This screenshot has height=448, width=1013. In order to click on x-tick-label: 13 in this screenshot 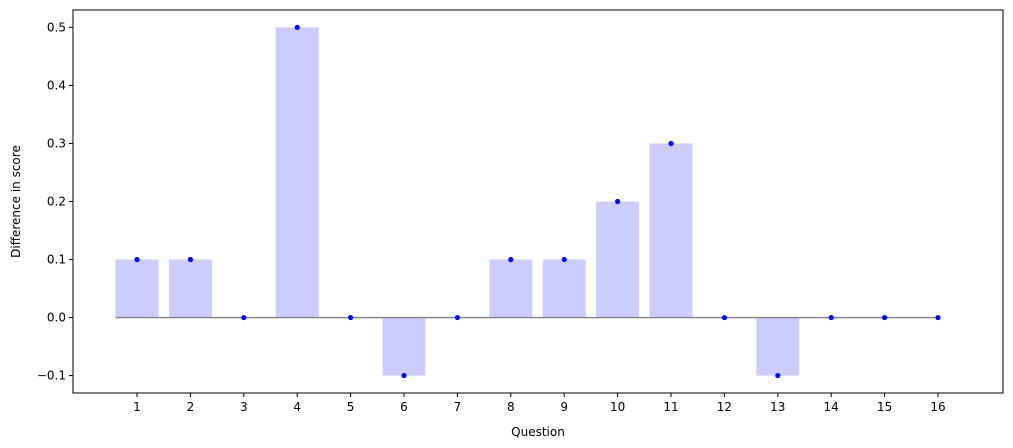, I will do `click(777, 407)`.